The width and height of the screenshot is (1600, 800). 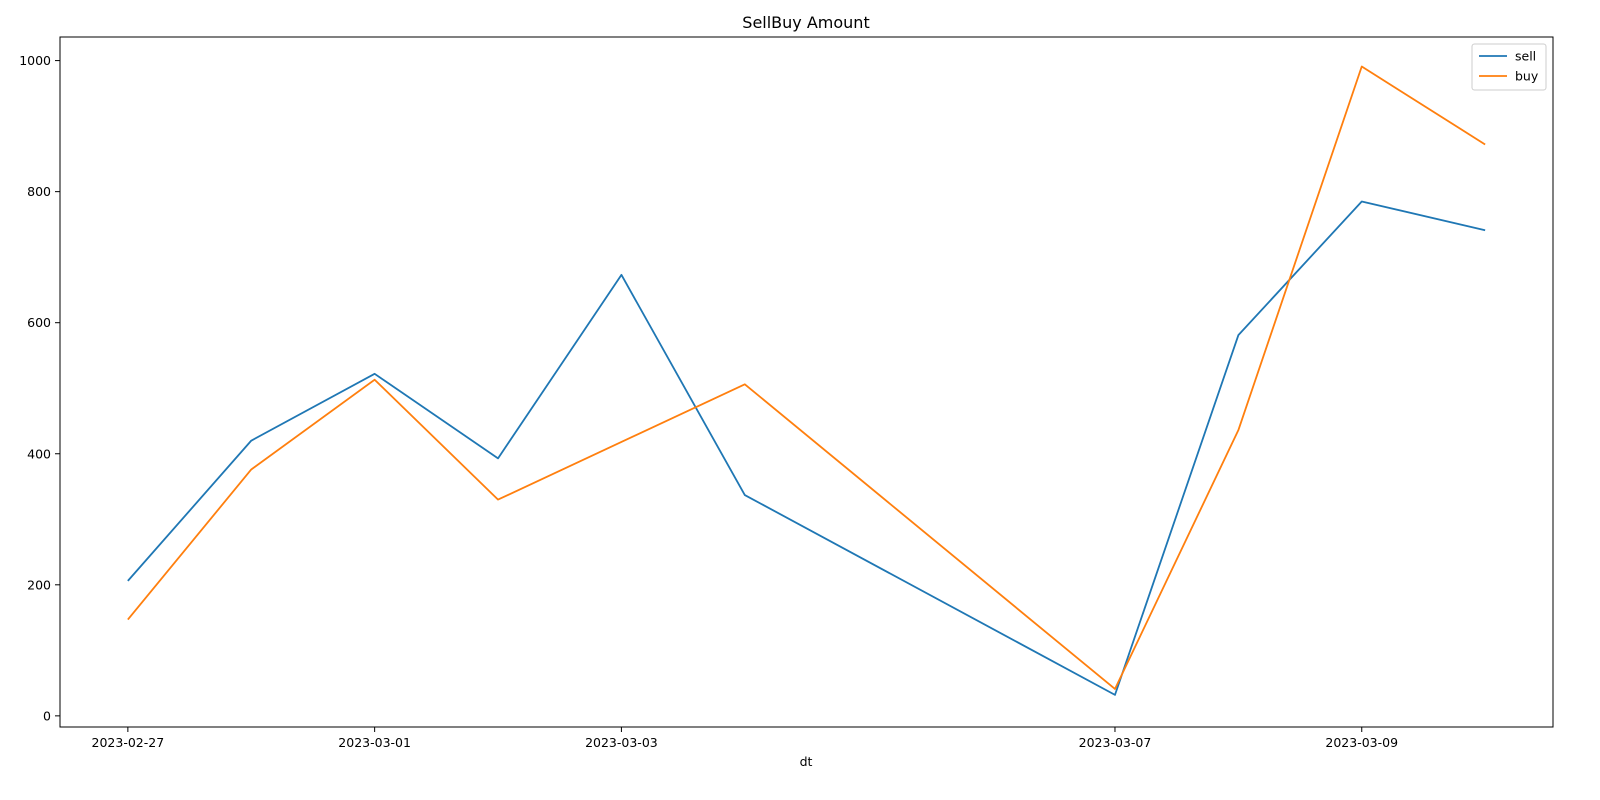 What do you see at coordinates (621, 742) in the screenshot?
I see `x-tick-label: 2023-03-03` at bounding box center [621, 742].